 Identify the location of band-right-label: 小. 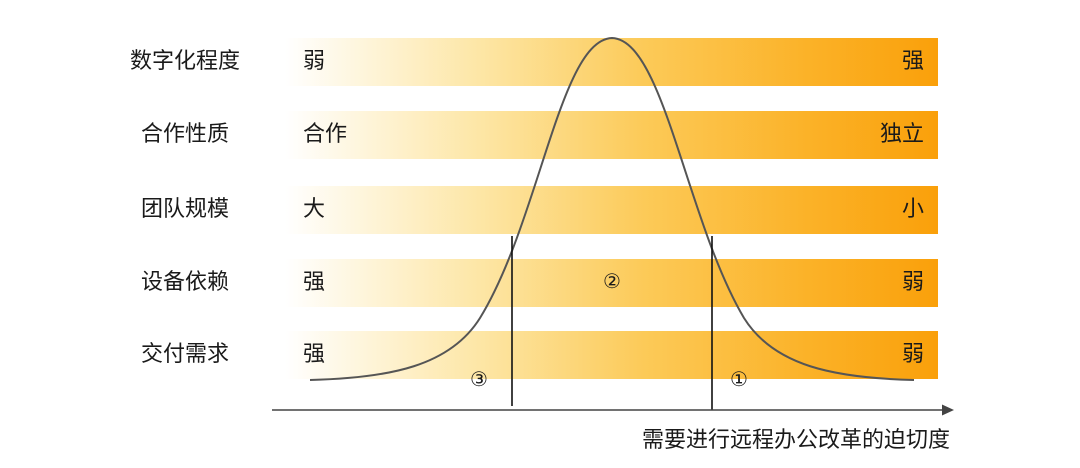
(912, 209).